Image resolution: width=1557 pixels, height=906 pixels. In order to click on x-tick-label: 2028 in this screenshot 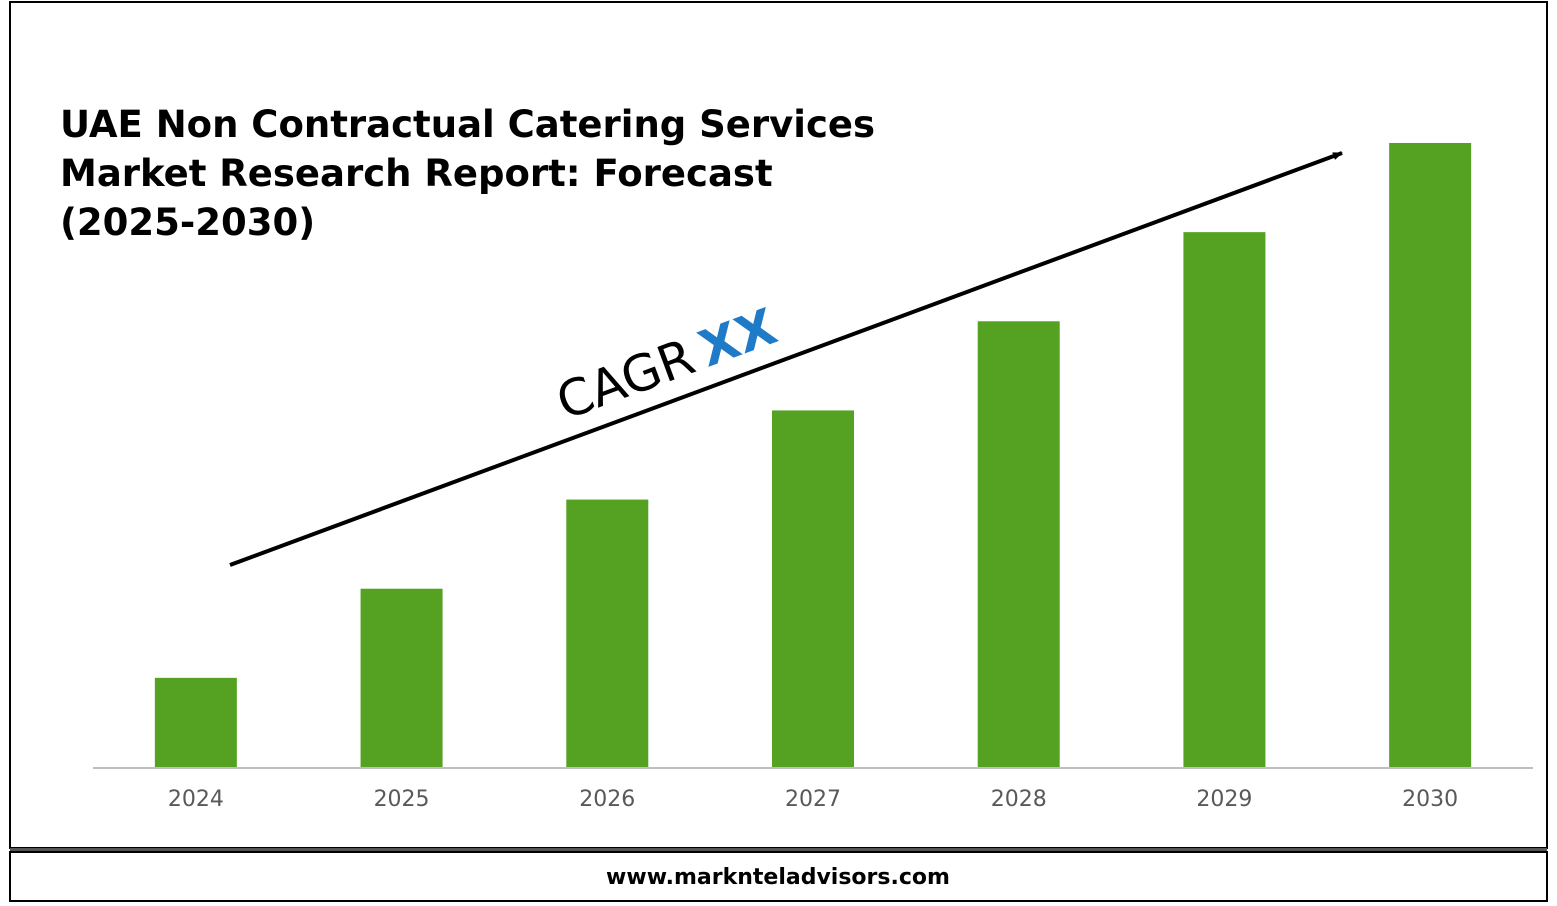, I will do `click(1019, 799)`.